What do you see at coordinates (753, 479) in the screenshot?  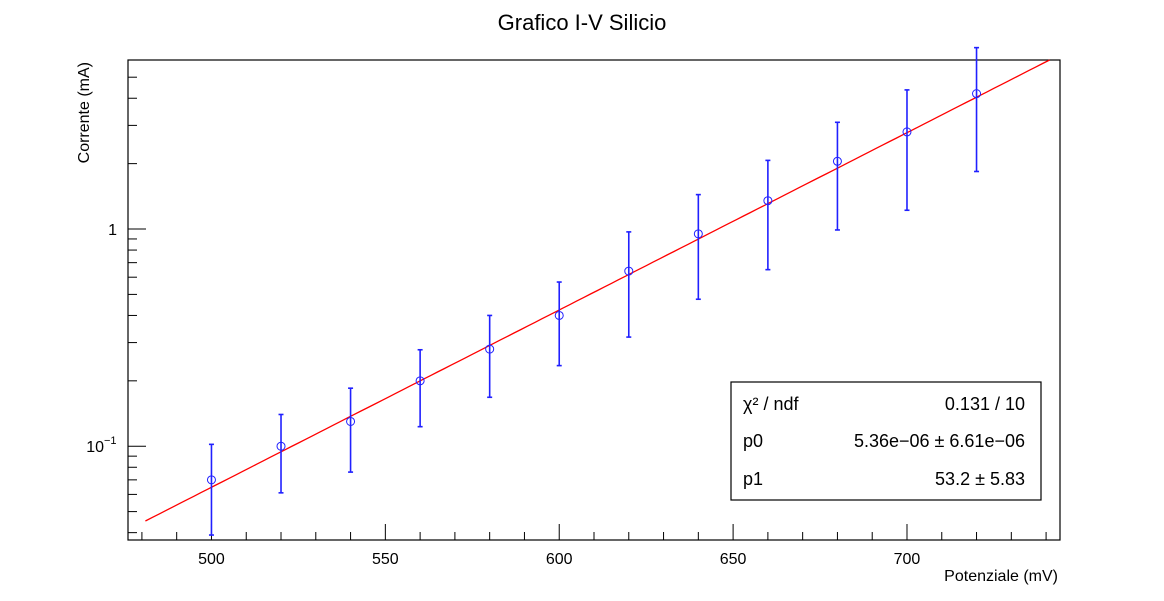 I see `stats-row-p1-label: p1` at bounding box center [753, 479].